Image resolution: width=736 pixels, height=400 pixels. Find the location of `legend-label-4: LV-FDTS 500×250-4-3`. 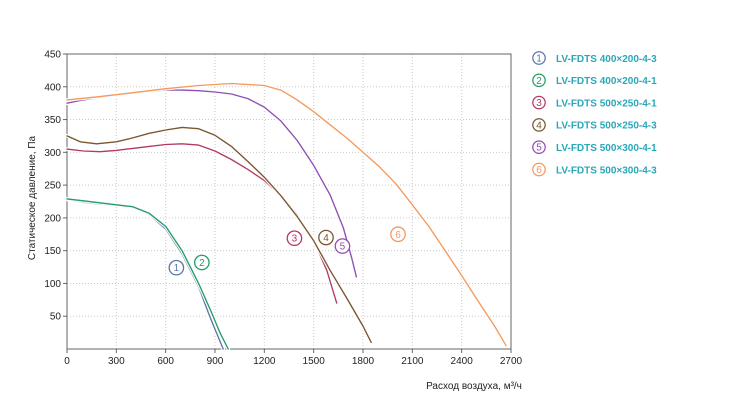

legend-label-4: LV-FDTS 500×250-4-3 is located at coordinates (606, 126).